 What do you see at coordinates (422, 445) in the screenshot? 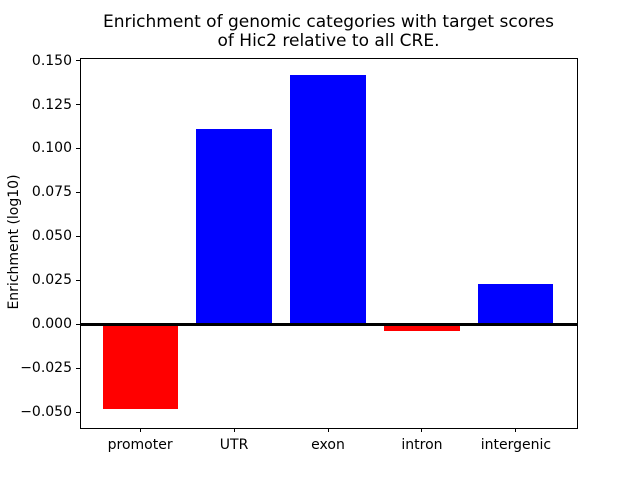
I see `x-tick-label-intron: intron` at bounding box center [422, 445].